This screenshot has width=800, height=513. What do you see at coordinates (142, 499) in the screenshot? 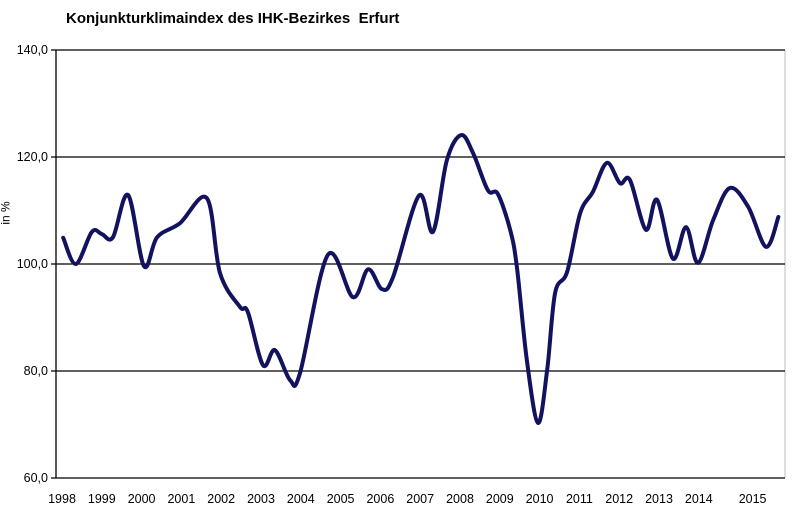
I see `x-tick-label: 2000` at bounding box center [142, 499].